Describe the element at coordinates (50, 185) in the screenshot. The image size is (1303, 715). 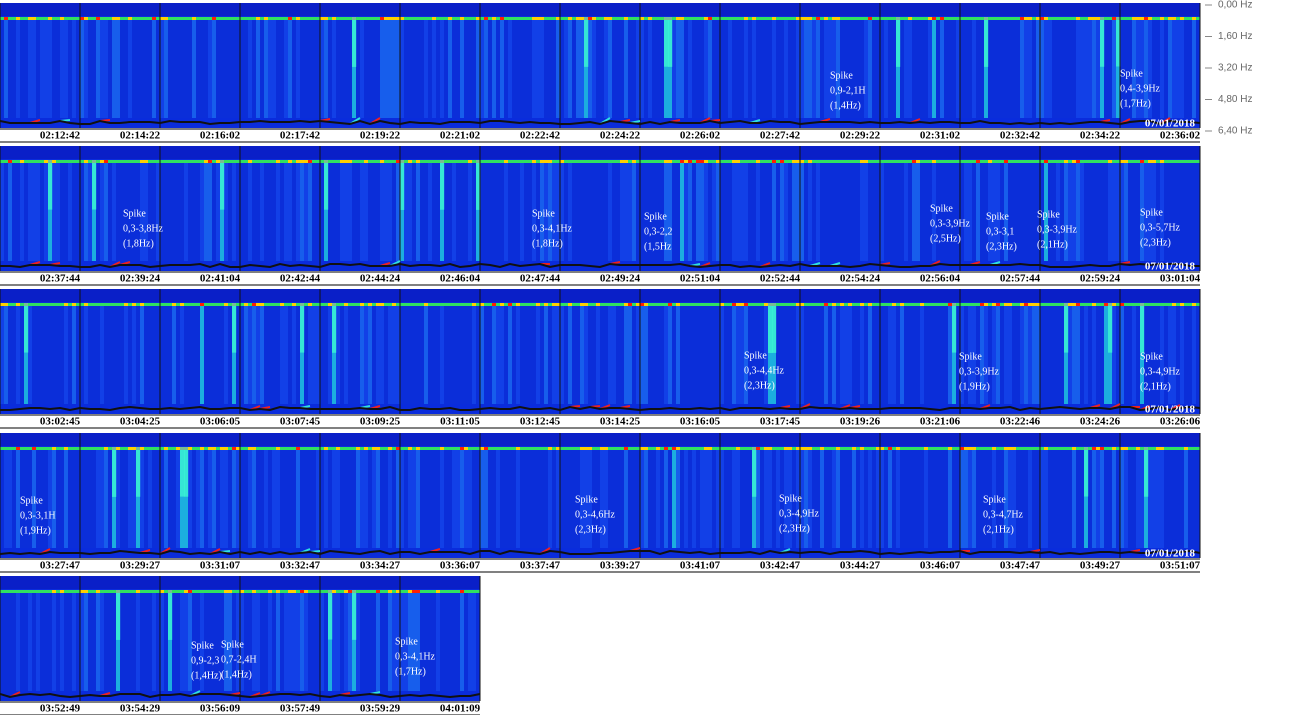
I see `spike-column` at that location.